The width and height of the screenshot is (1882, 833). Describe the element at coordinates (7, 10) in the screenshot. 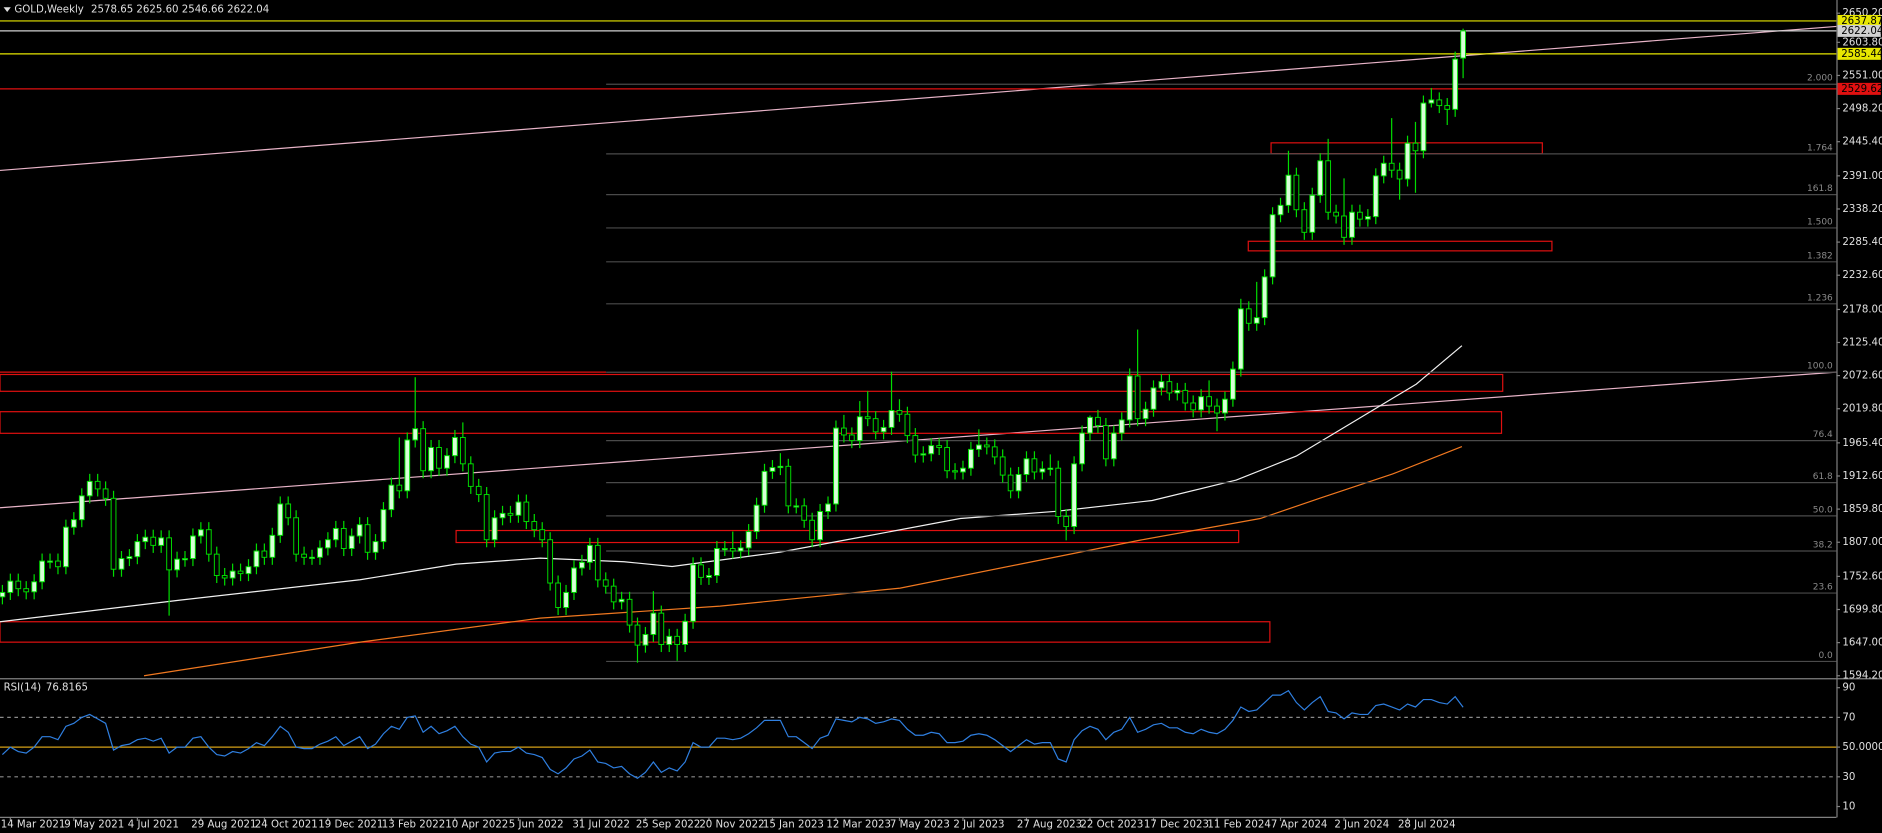

I see `menu-arrow` at that location.